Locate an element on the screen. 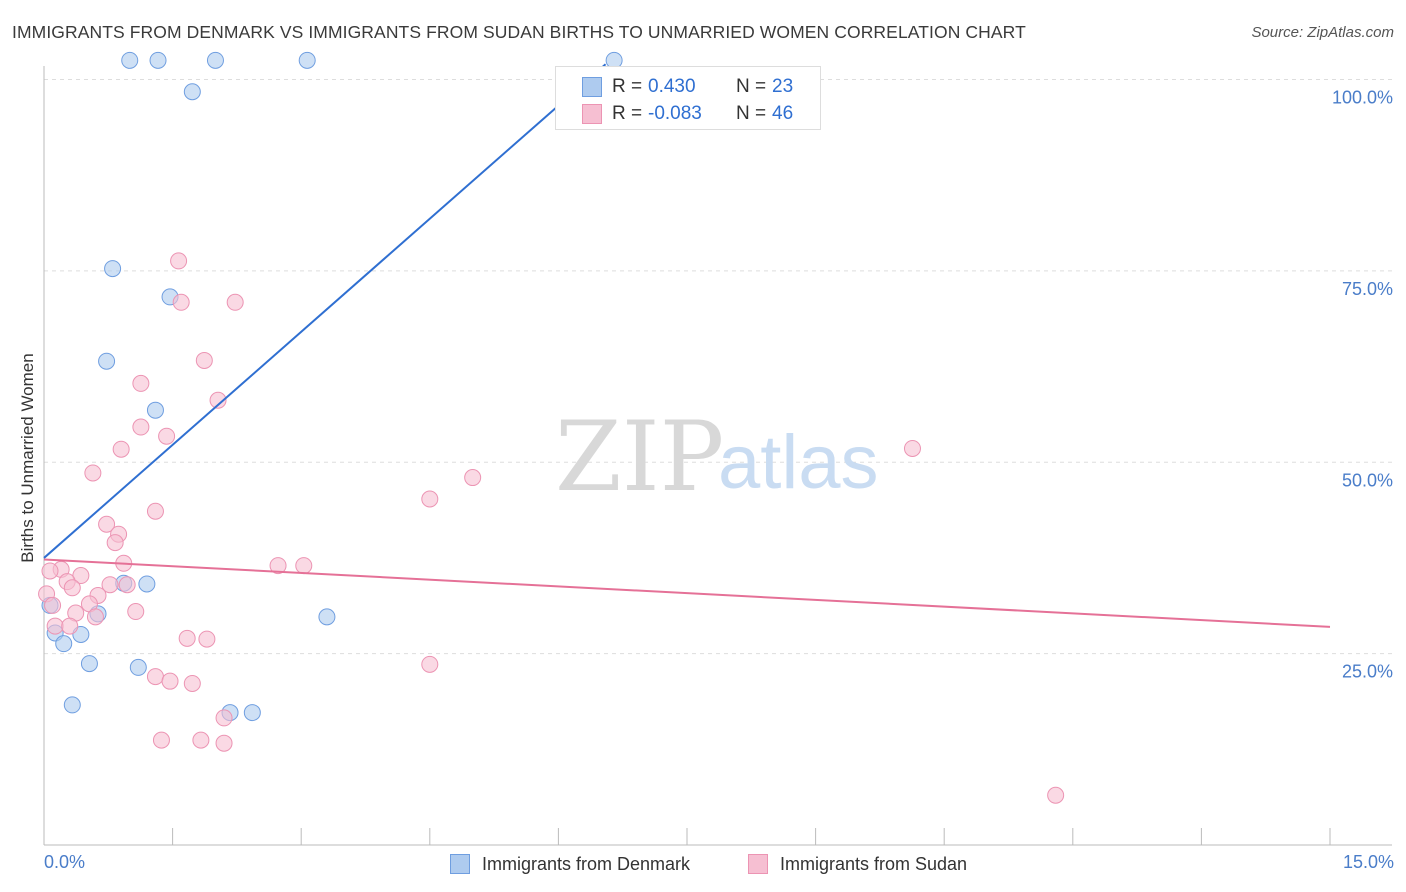 The width and height of the screenshot is (1406, 892). y-tick-labels: 100.0% 75.0% 50.0% 25.0% is located at coordinates (1362, 385).